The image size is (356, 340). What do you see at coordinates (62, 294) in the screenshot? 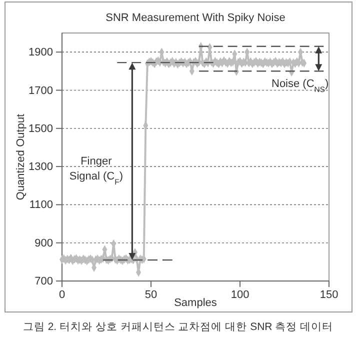
I see `x-tick-label: 0` at bounding box center [62, 294].